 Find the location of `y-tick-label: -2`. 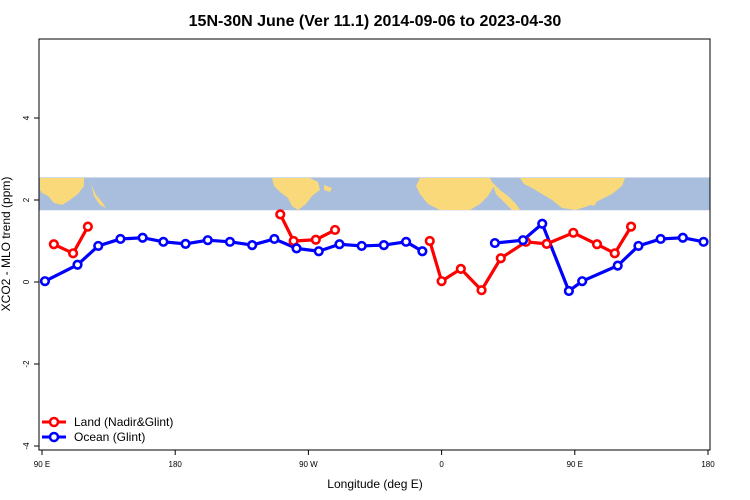

y-tick-label: -2 is located at coordinates (26, 364).